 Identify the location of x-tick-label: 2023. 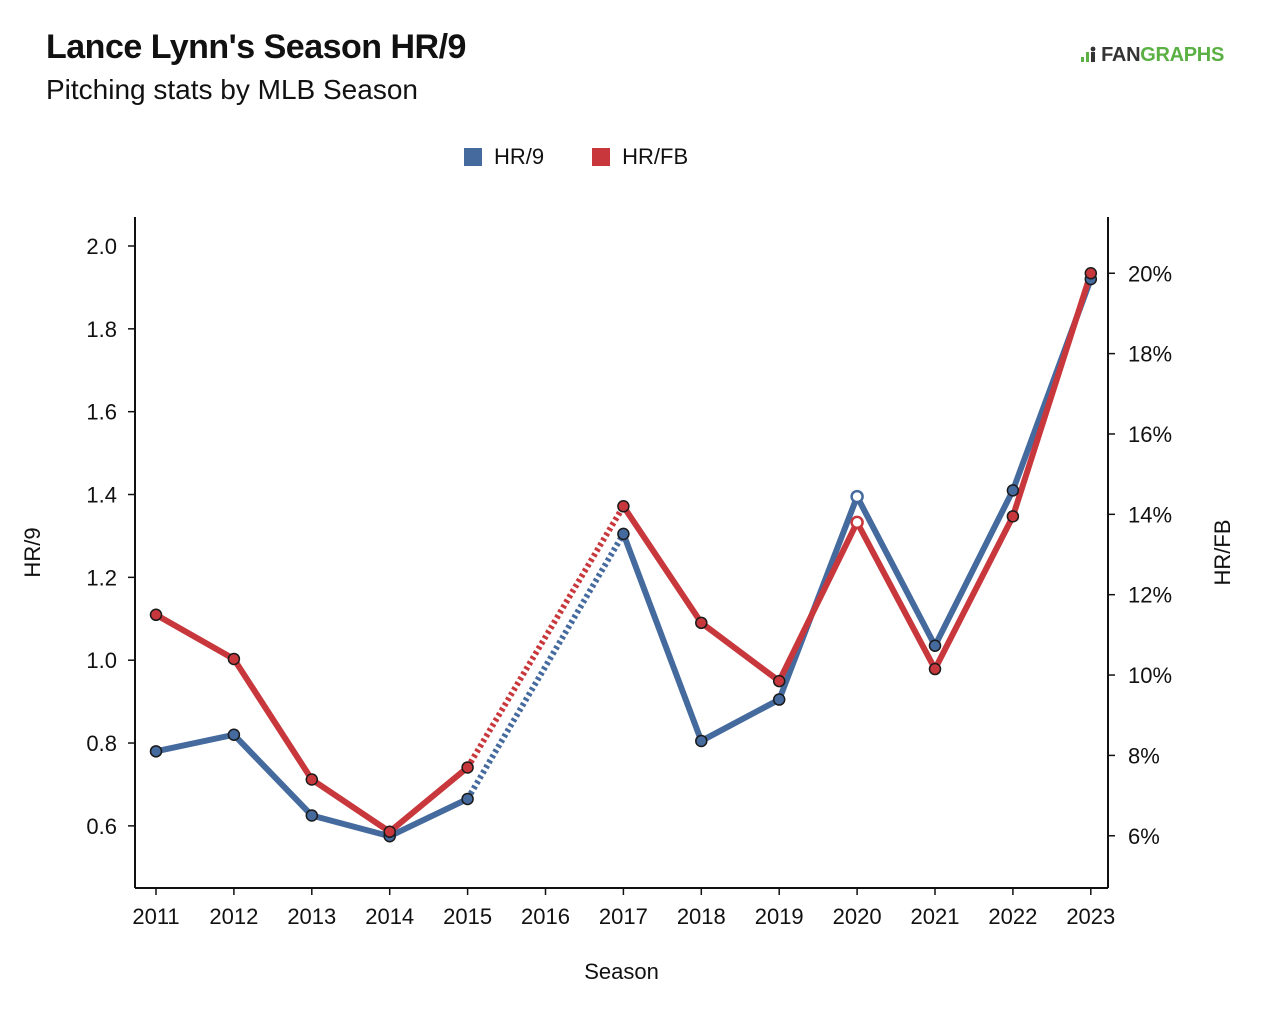
(1090, 916).